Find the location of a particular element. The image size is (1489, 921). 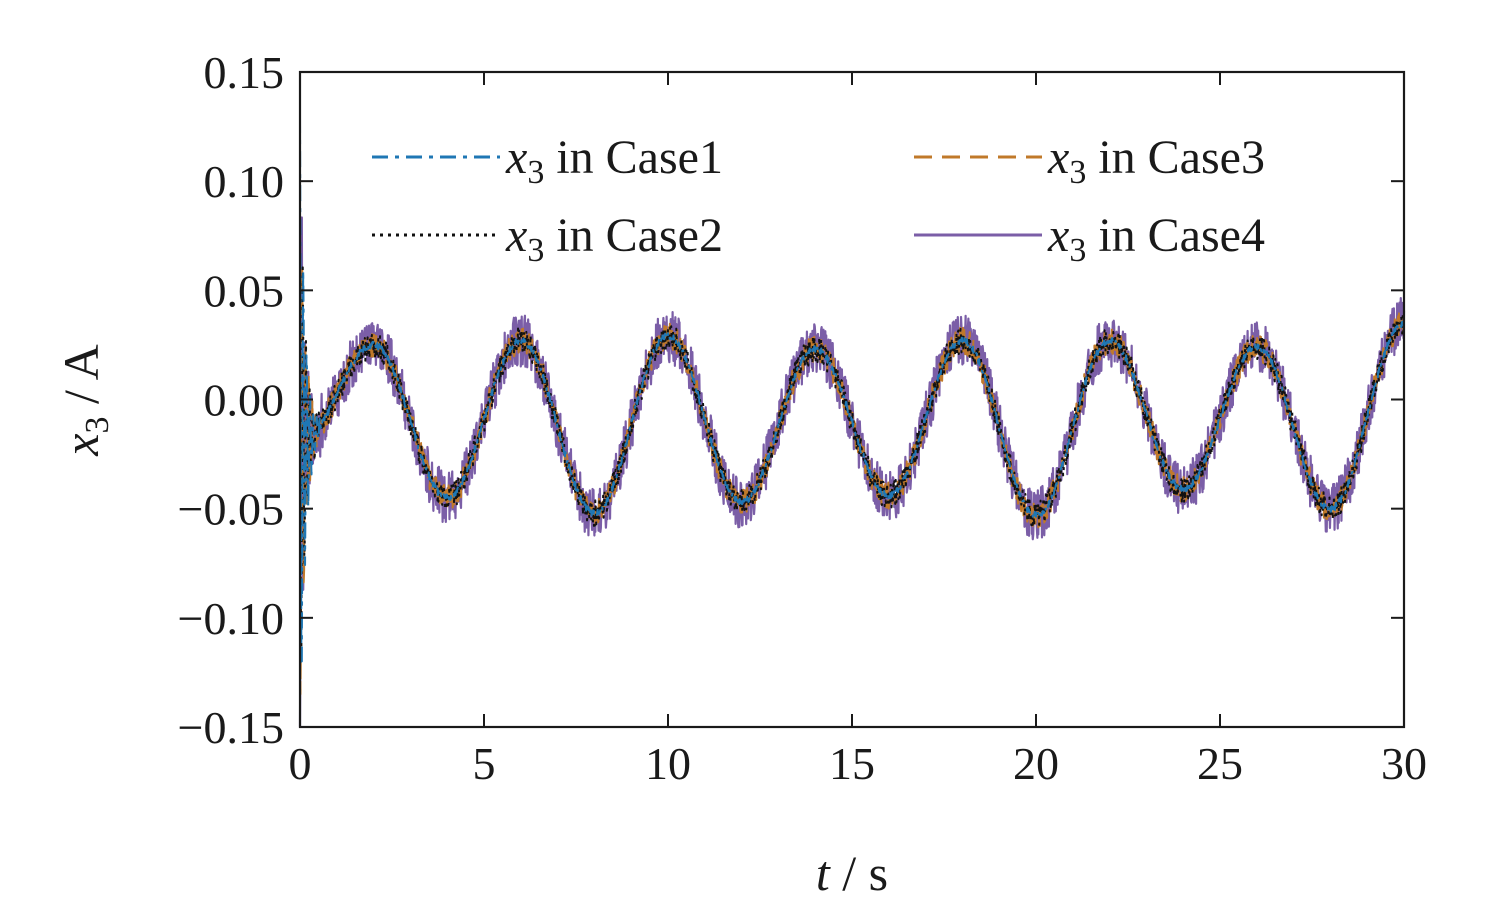

x-tick-label: 30 is located at coordinates (1404, 763).